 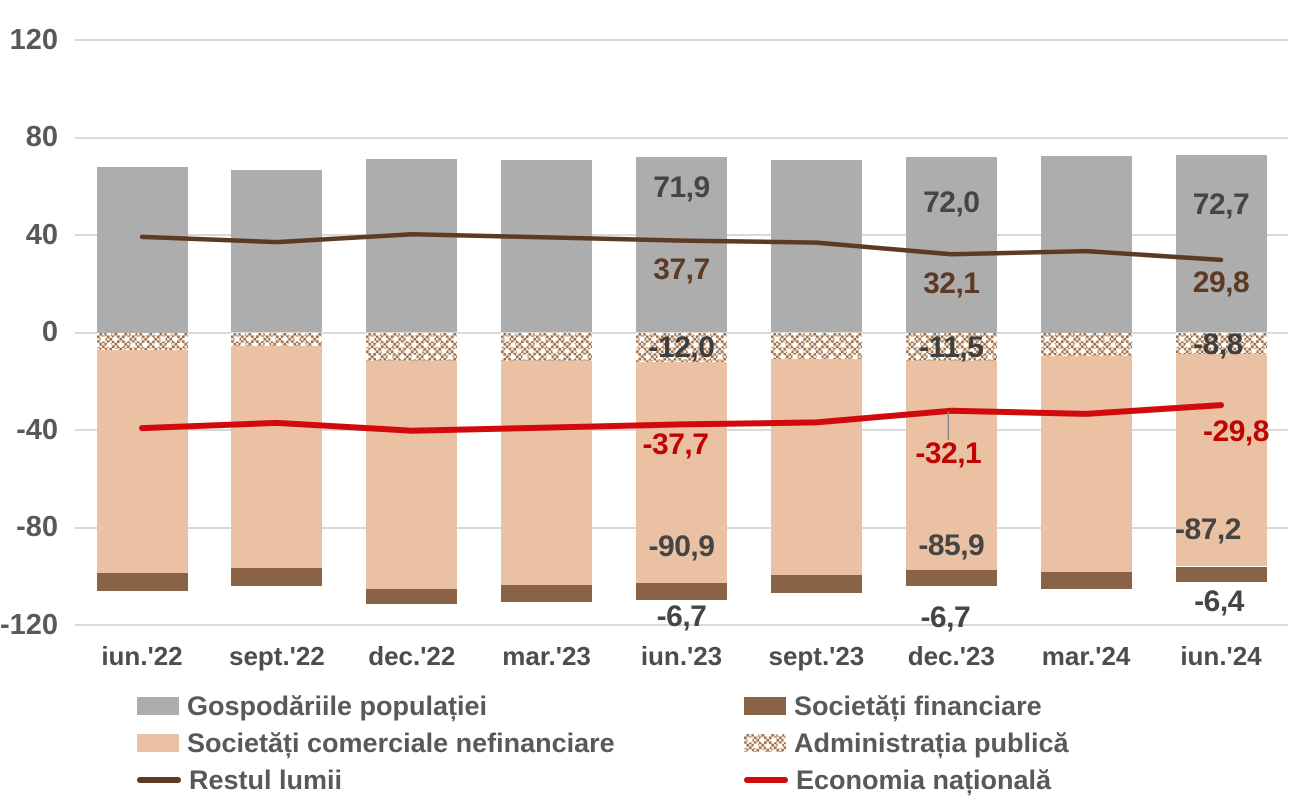 What do you see at coordinates (33, 39) in the screenshot?
I see `y-axis-tick-120: 120` at bounding box center [33, 39].